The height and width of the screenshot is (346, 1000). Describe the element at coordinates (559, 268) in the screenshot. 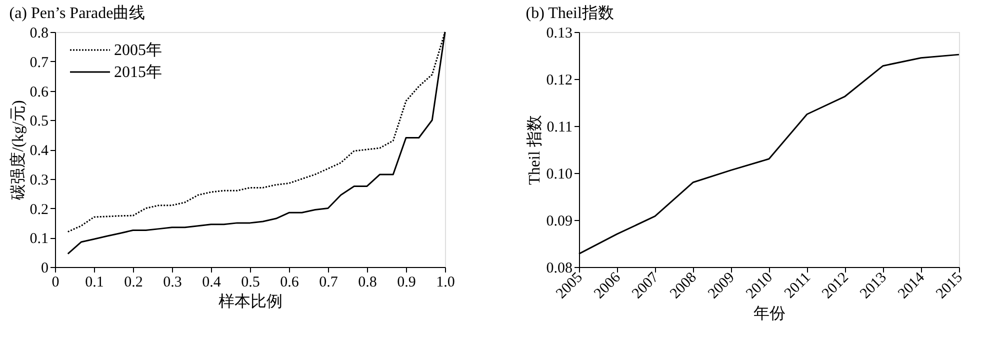

I see `y-tick-label: 0.08` at that location.